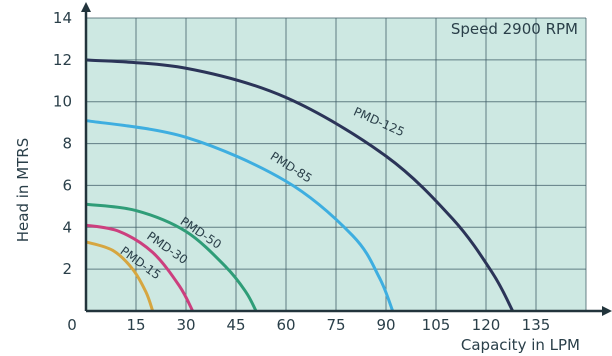 Image resolution: width=612 pixels, height=356 pixels. I want to click on x-tick-label: 90, so click(385, 325).